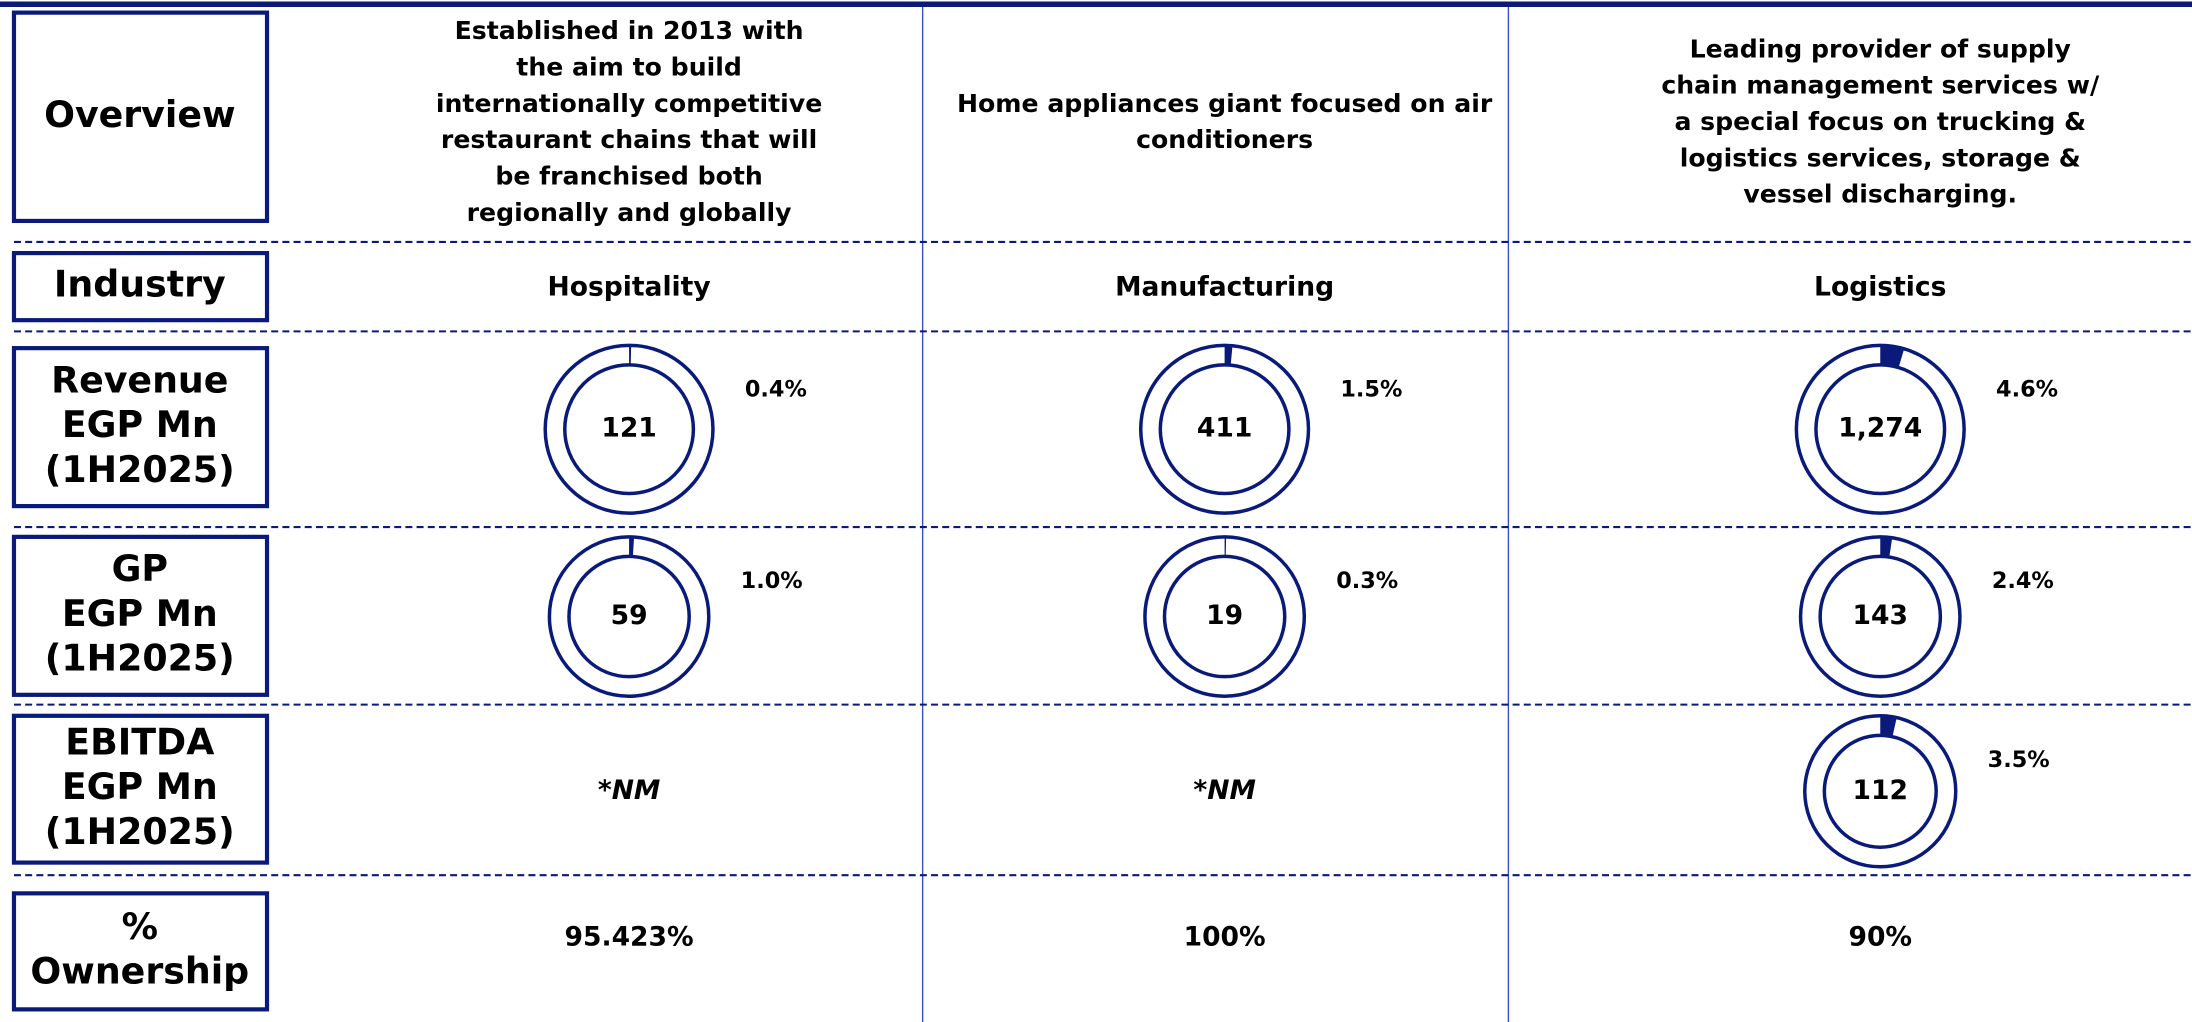 The height and width of the screenshot is (1022, 2192). Describe the element at coordinates (1880, 121) in the screenshot. I see `cell-text: a special focus on trucking &` at that location.